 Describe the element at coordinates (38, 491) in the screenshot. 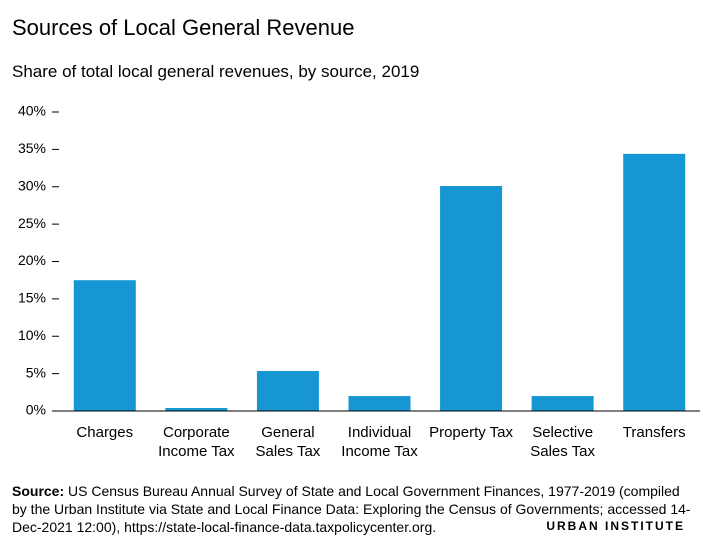

I see `source-label: Source:` at that location.